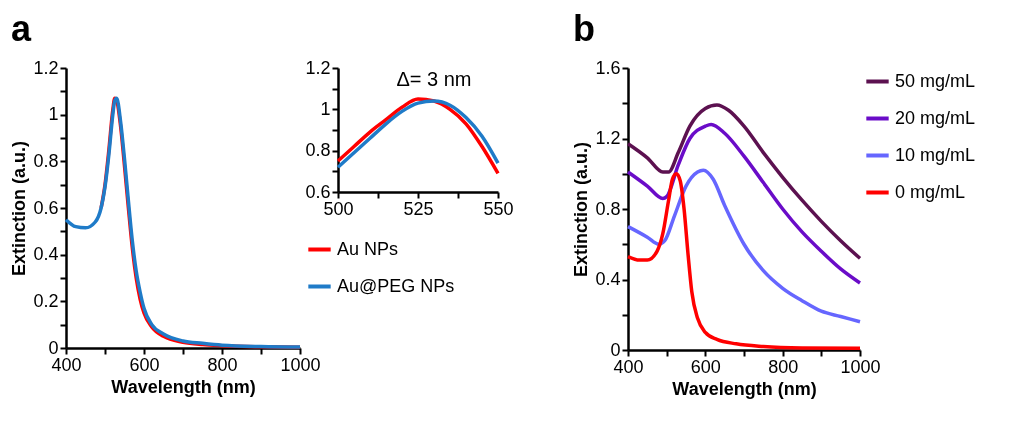  I want to click on legend-label: Au@PEG NPs, so click(396, 285).